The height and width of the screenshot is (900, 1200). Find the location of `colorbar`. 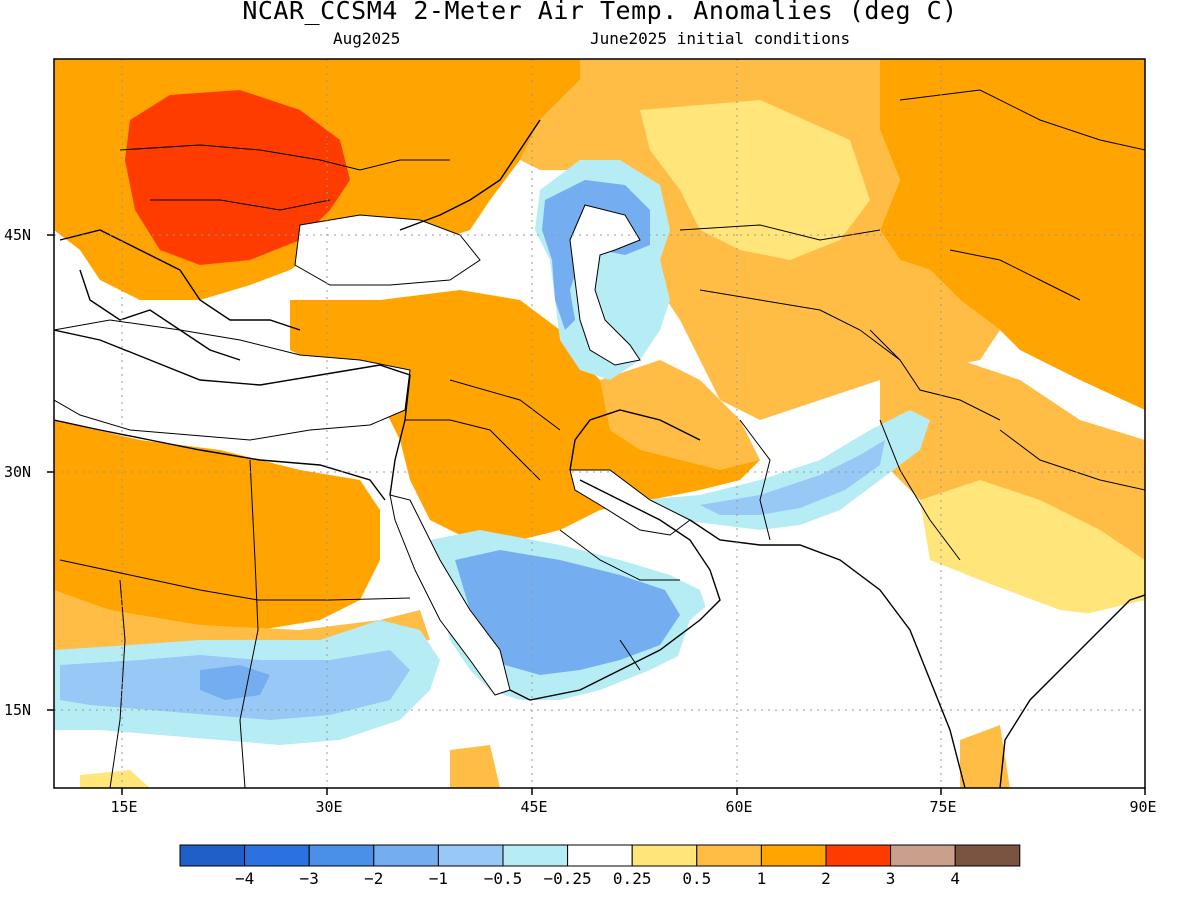

colorbar is located at coordinates (600, 855).